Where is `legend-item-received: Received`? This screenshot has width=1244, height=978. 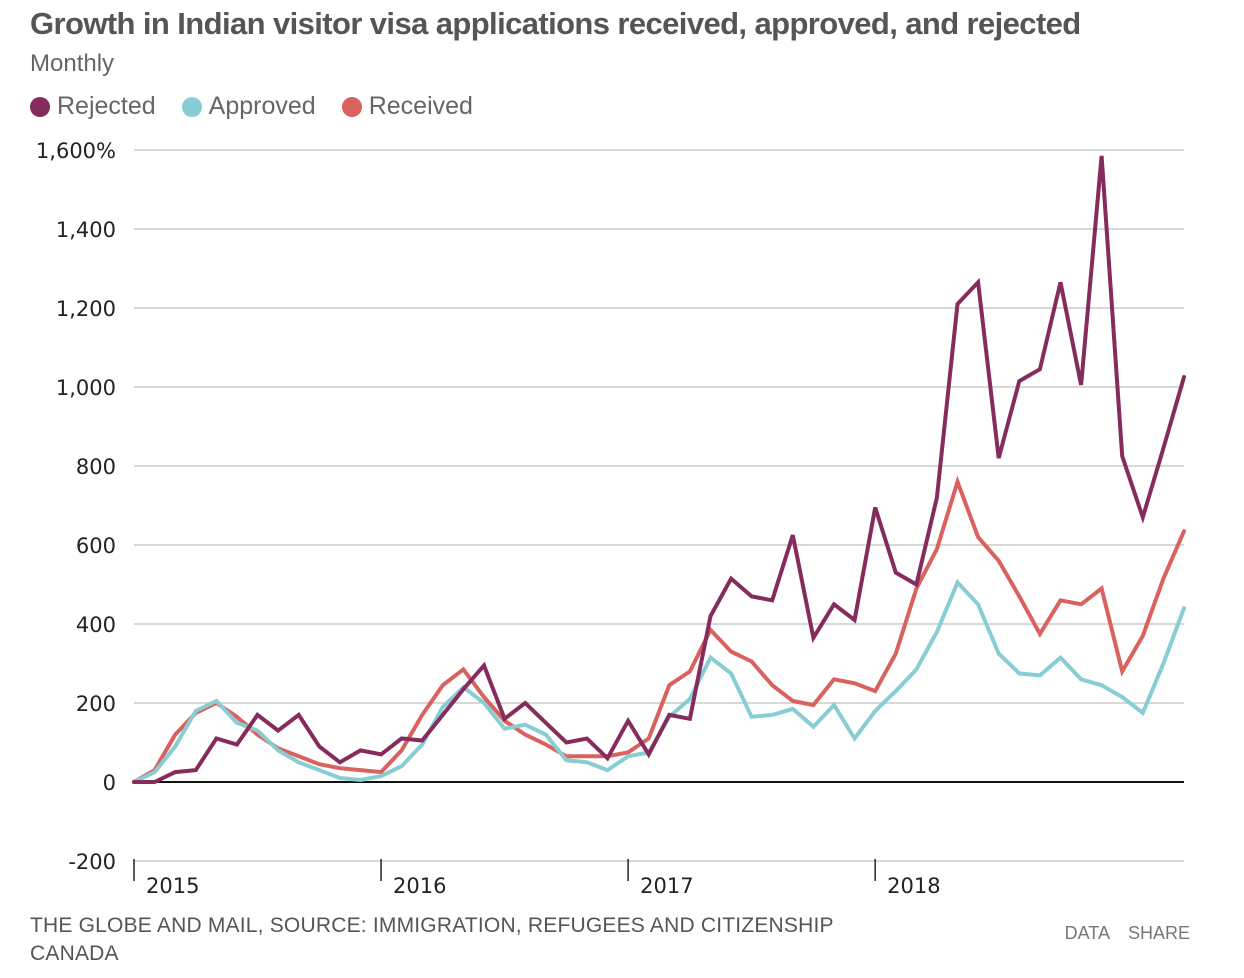 legend-item-received: Received is located at coordinates (407, 106).